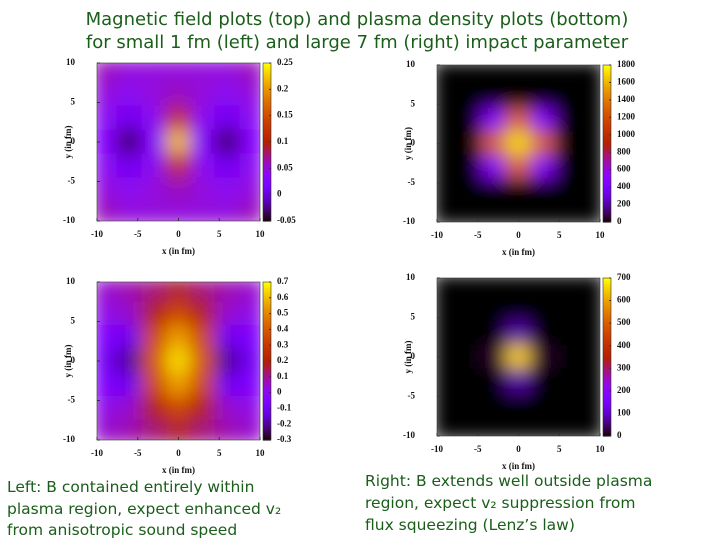  Describe the element at coordinates (624, 345) in the screenshot. I see `colorbar-tick-label: 400` at that location.